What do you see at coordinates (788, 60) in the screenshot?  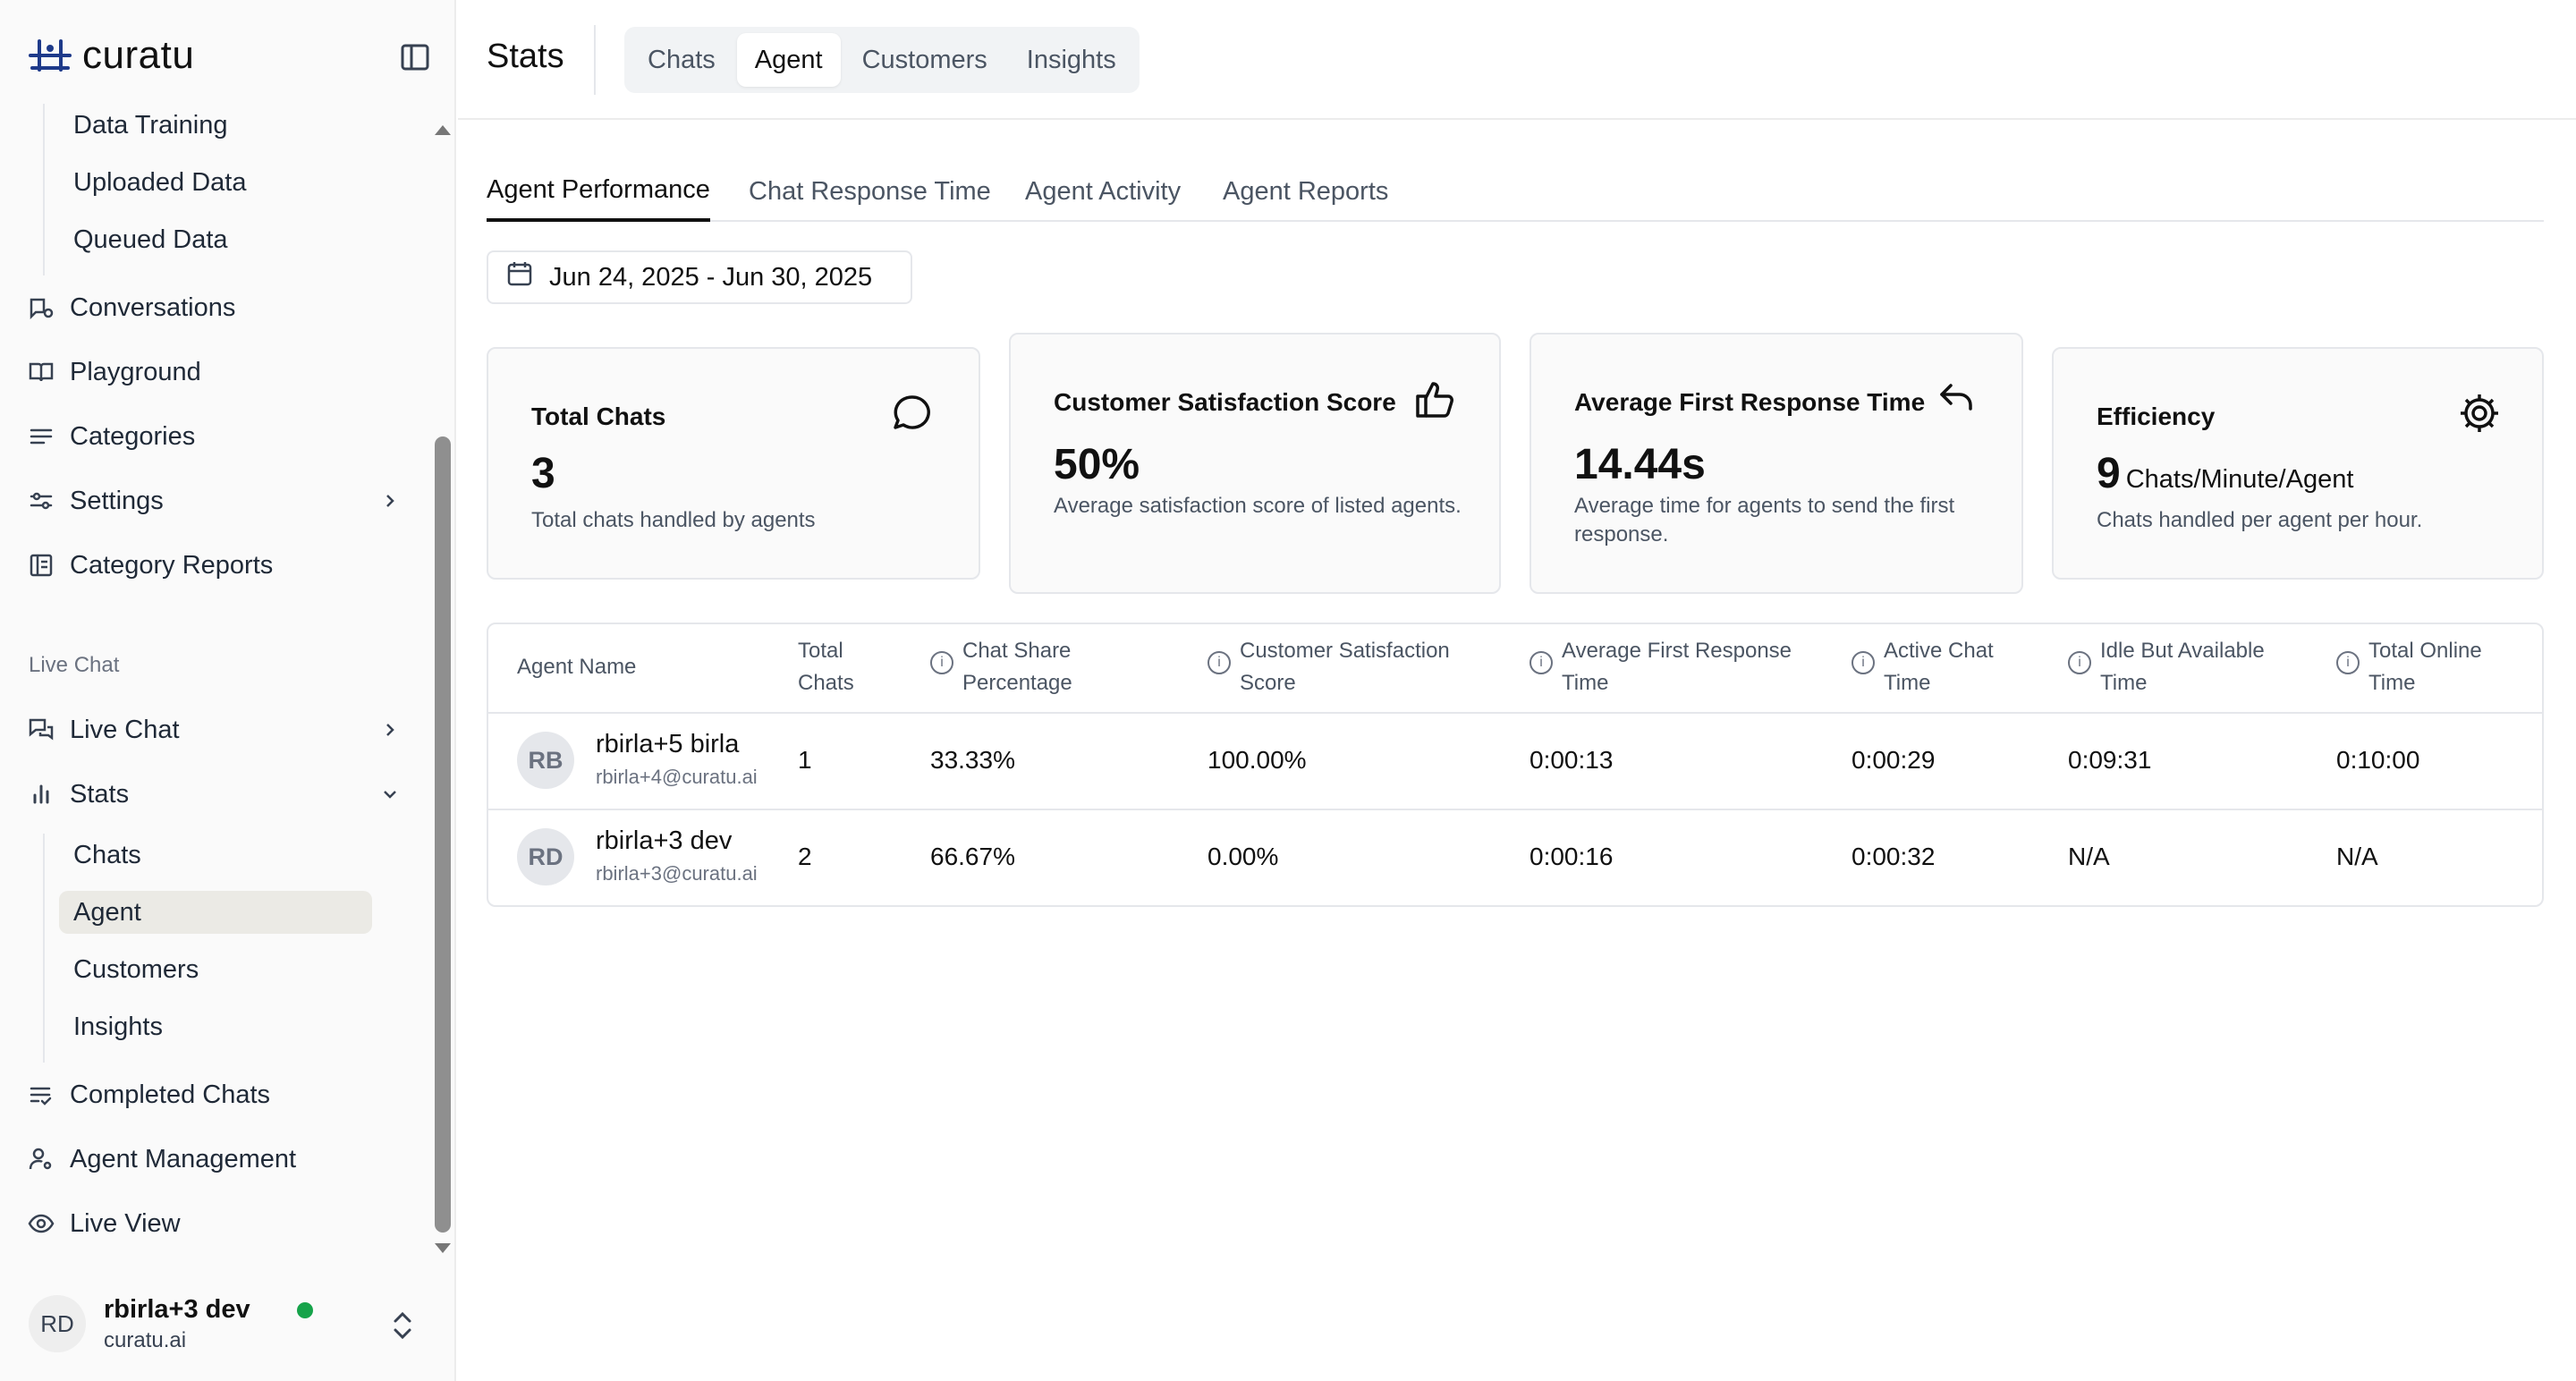 I see `tab-agent: Agent` at bounding box center [788, 60].